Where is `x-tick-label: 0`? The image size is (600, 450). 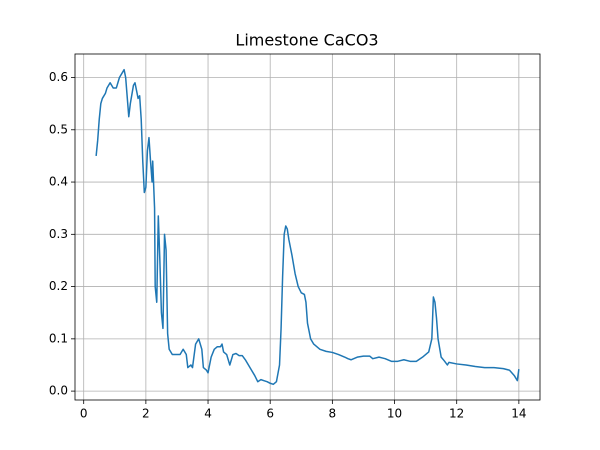 x-tick-label: 0 is located at coordinates (84, 414).